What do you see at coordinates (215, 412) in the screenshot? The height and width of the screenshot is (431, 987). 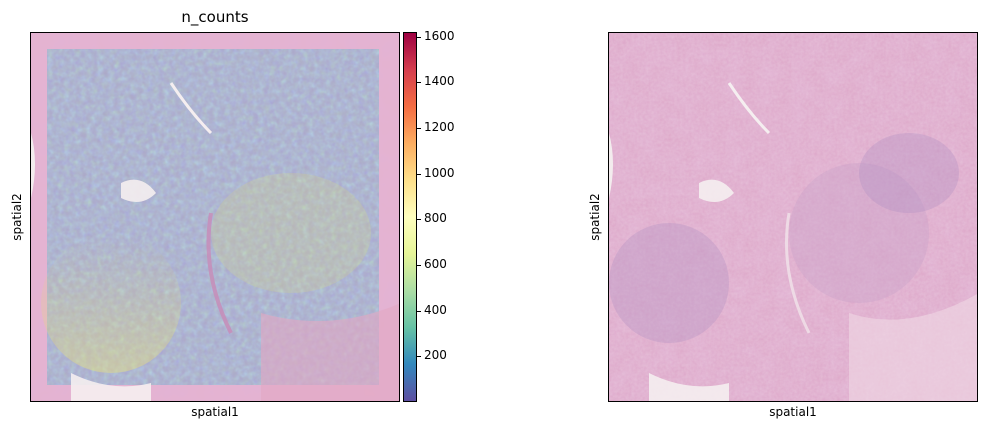 I see `left-x-axis-label: spatial1` at bounding box center [215, 412].